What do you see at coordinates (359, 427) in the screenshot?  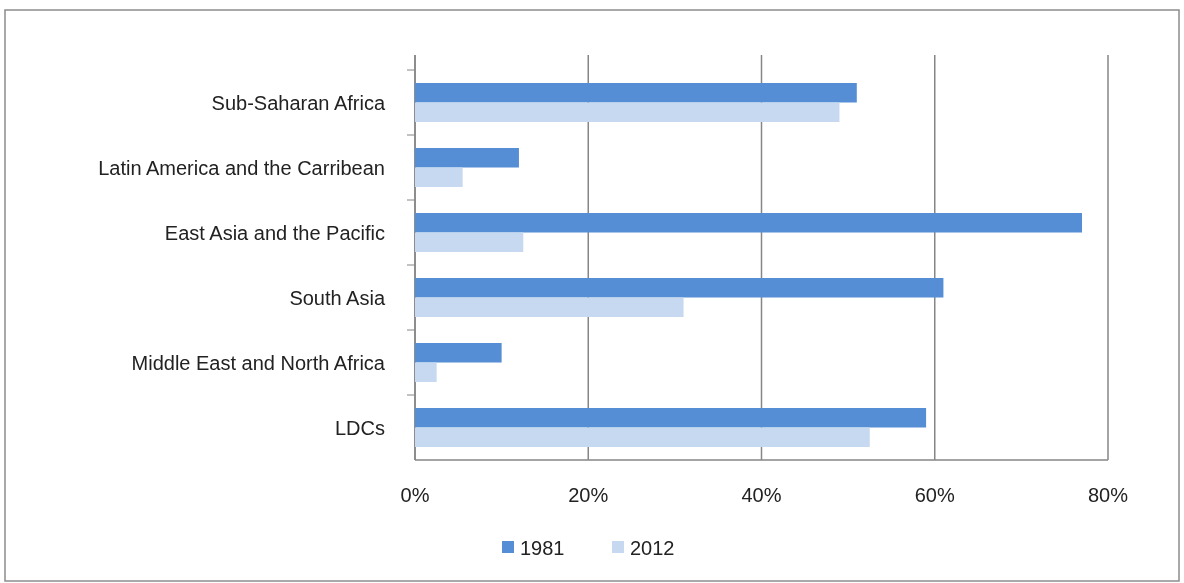 I see `y-tick-label: LDCs` at bounding box center [359, 427].